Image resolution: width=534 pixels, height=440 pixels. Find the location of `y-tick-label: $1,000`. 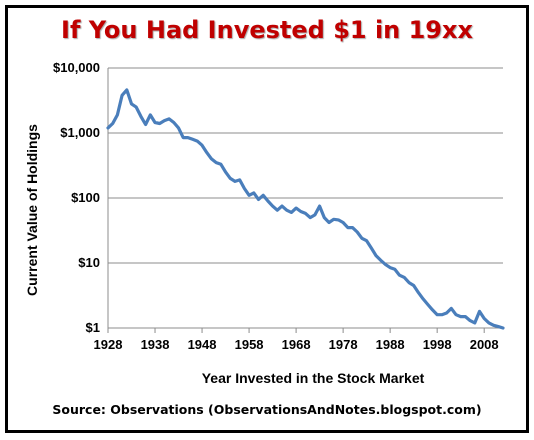

y-tick-label: $1,000 is located at coordinates (80, 132).